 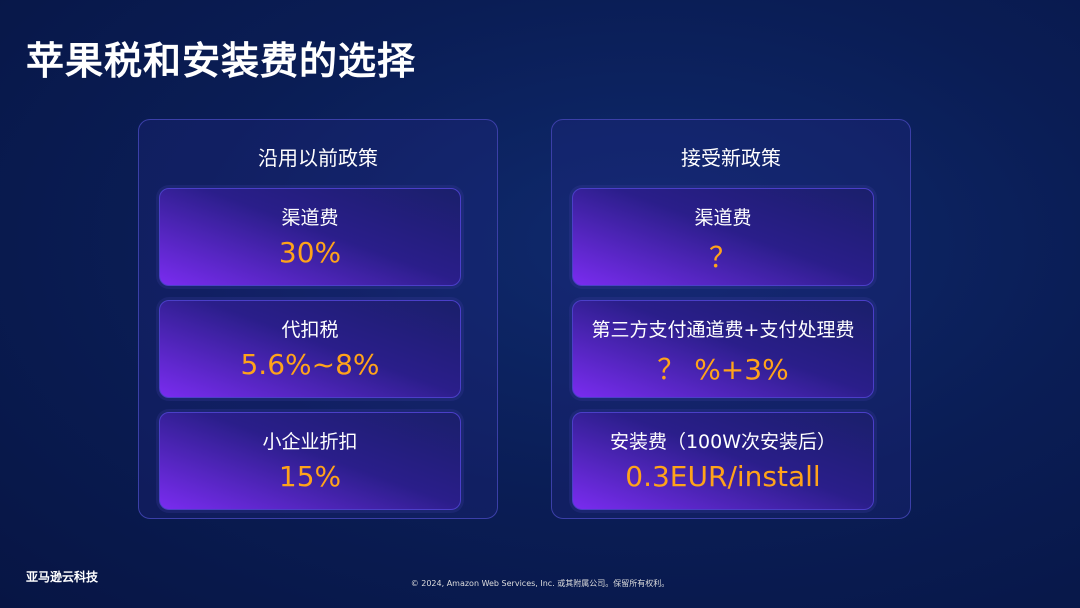 I want to click on card: 代扣税 5.6%~8%, so click(x=310, y=349).